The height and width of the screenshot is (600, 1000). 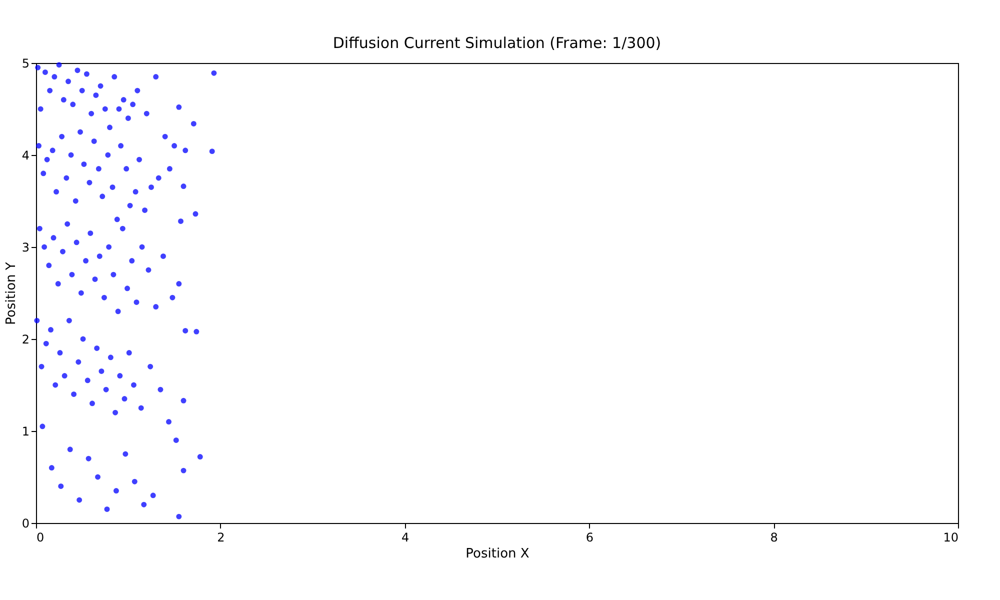 What do you see at coordinates (498, 554) in the screenshot?
I see `x-axis-title: Position X` at bounding box center [498, 554].